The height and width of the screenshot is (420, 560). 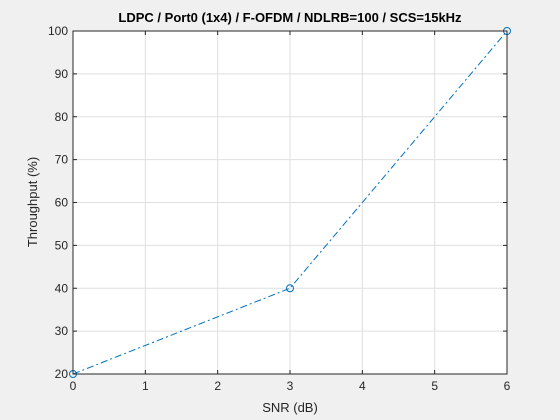 What do you see at coordinates (62, 374) in the screenshot?
I see `y-tick-label: 20` at bounding box center [62, 374].